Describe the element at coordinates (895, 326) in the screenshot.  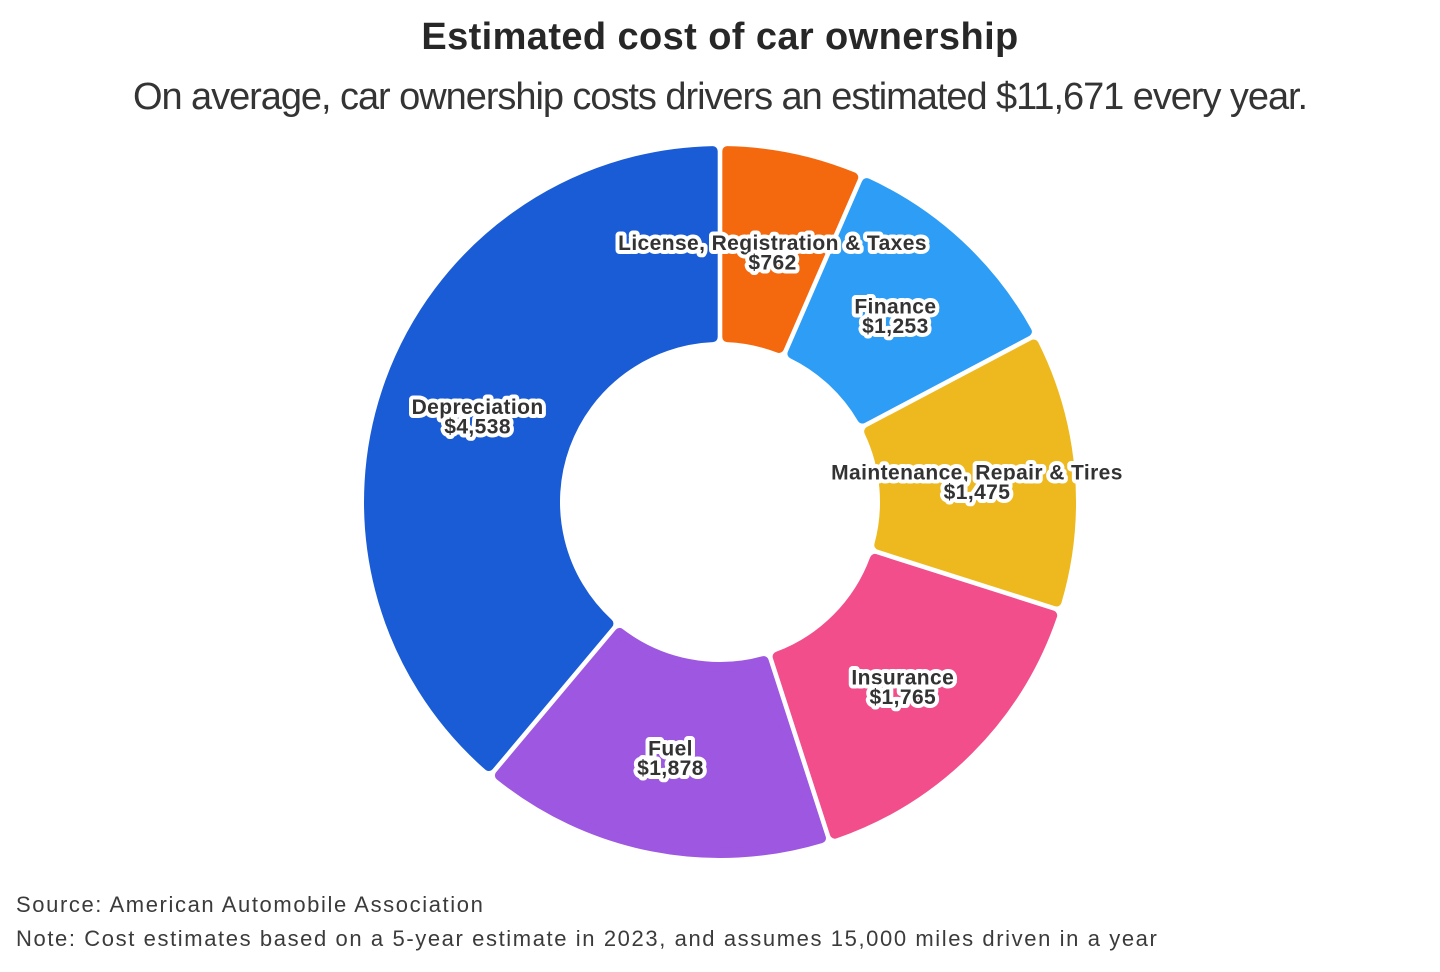
I see `svg-text: $1,253` at that location.